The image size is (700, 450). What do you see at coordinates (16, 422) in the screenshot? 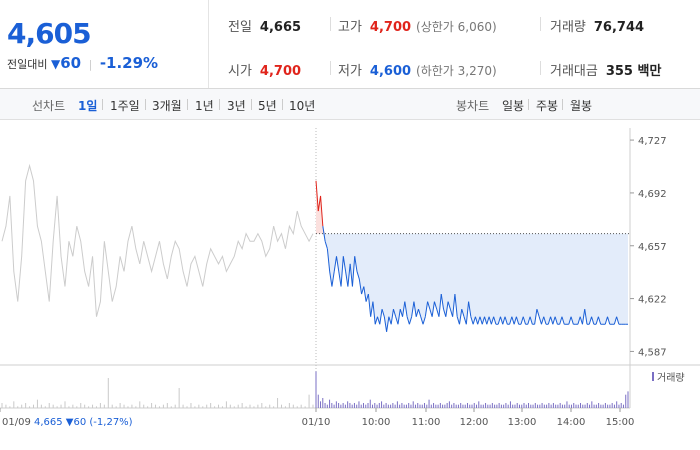
I see `x-tick-label: 01/09` at bounding box center [16, 422].